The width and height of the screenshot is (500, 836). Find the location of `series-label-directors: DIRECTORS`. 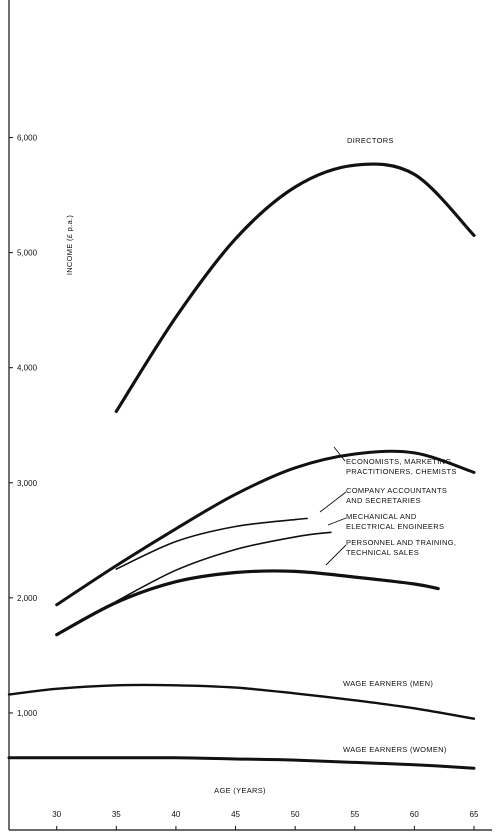

series-label-directors: DIRECTORS is located at coordinates (370, 140).